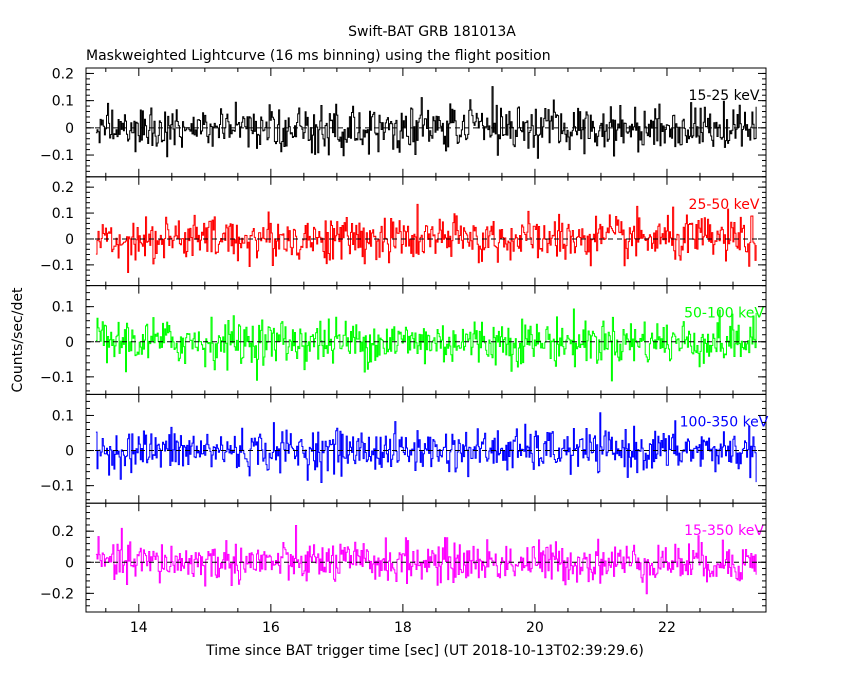 The height and width of the screenshot is (680, 850). I want to click on panel-frame, so click(426, 557).